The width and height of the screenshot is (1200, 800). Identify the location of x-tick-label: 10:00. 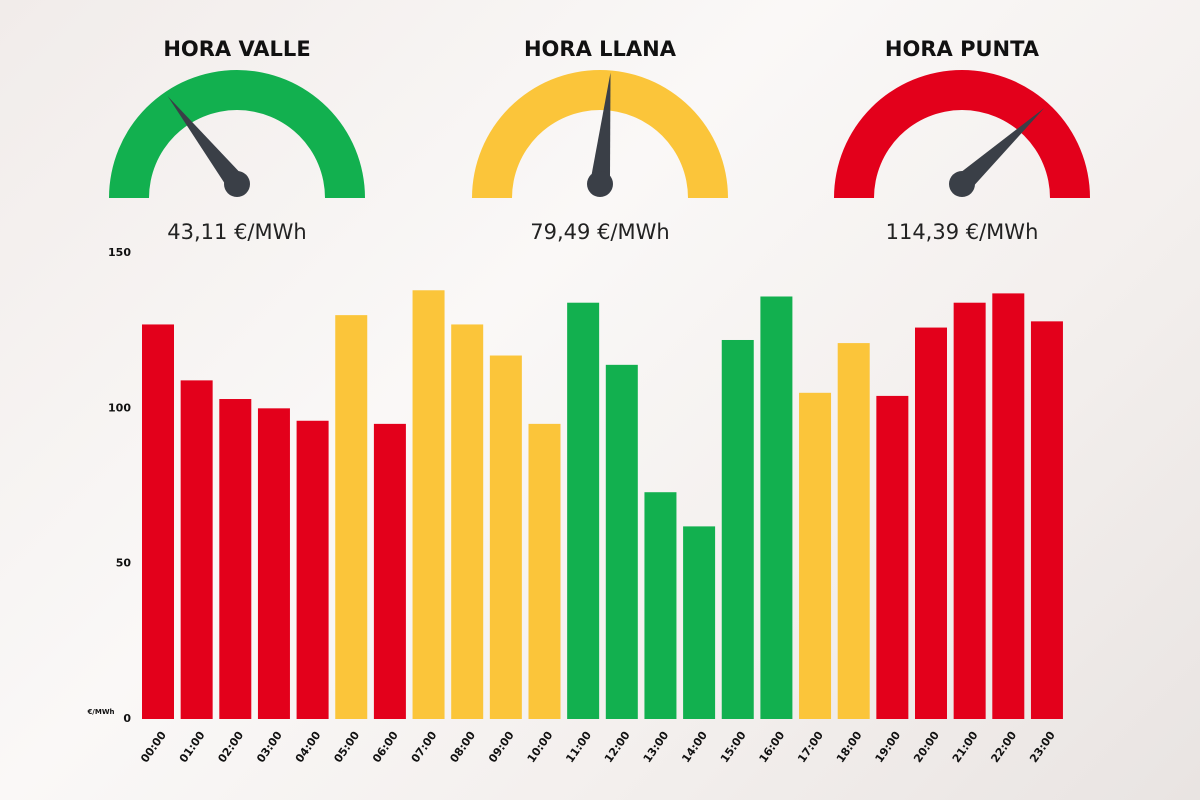
(540, 747).